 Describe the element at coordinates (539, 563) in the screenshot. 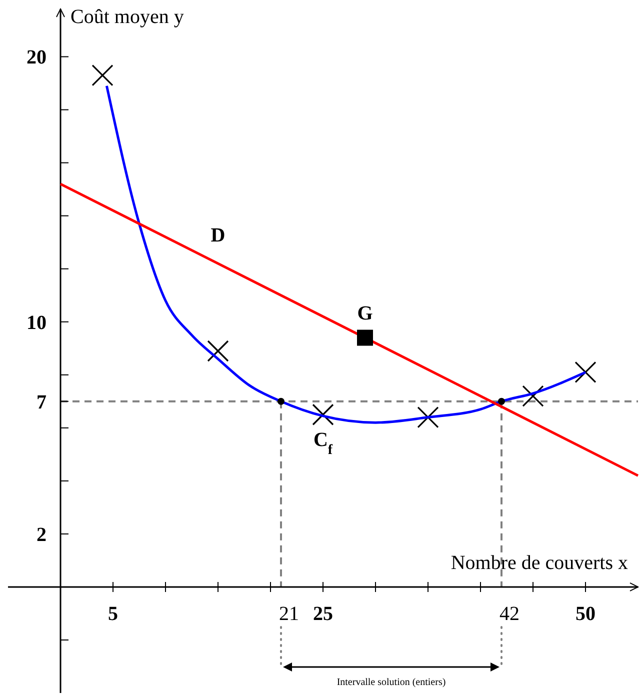

I see `x-axis-title: Nombre de couverts x` at that location.